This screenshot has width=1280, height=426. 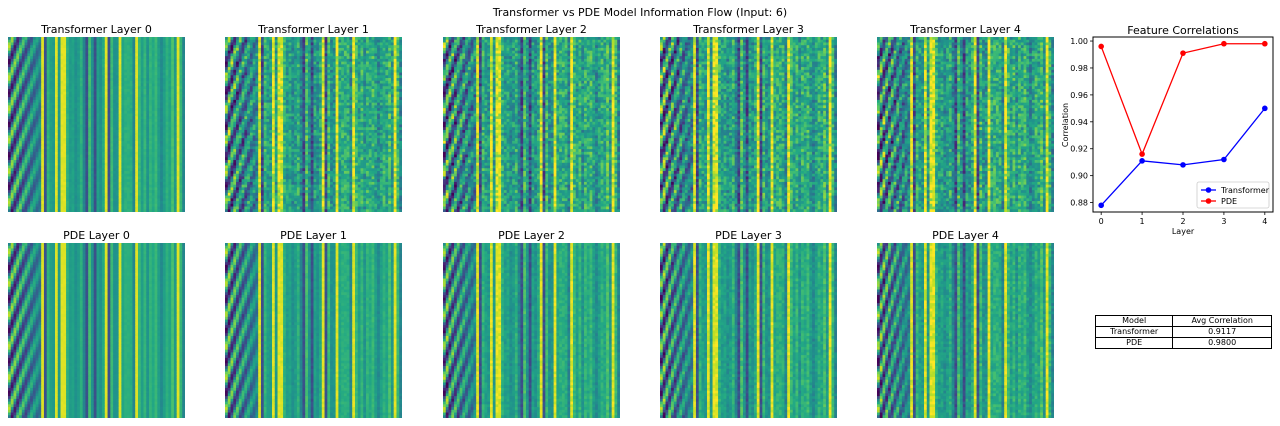 What do you see at coordinates (531, 124) in the screenshot?
I see `transformer-layer-2-heatmap` at bounding box center [531, 124].